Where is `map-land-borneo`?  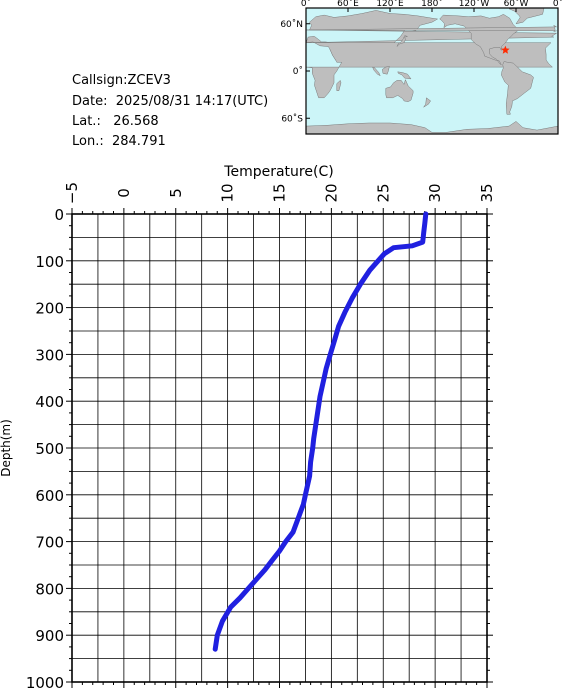 map-land-borneo is located at coordinates (386, 70).